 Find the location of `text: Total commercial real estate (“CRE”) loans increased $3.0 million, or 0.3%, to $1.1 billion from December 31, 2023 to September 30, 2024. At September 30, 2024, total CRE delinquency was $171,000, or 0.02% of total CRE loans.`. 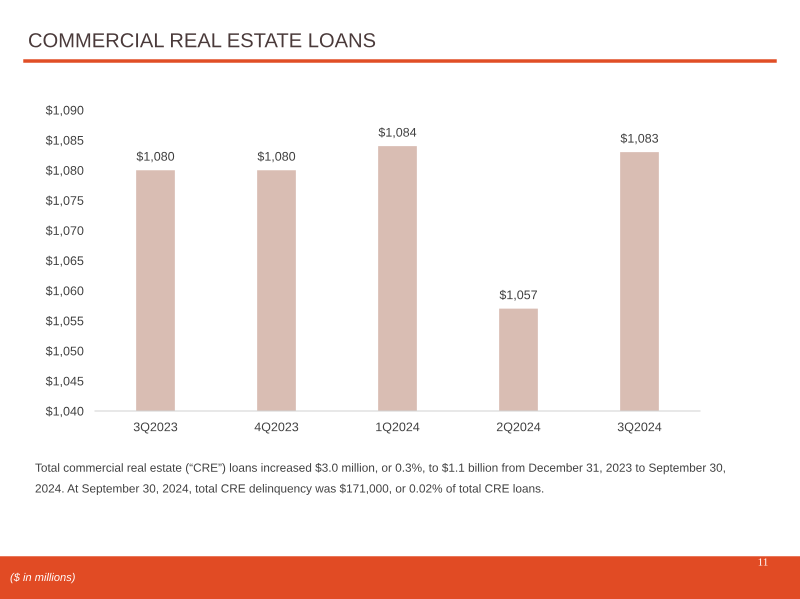

text: Total commercial real estate (“CRE”) loans increased $3.0 million, or 0.3%, to $1.1 billion from December 31, 2023 to September 30, 2024. At September 30, 2024, total CRE delinquency was $171,000, or 0.02% of total CRE loans. is located at coordinates (380, 479).